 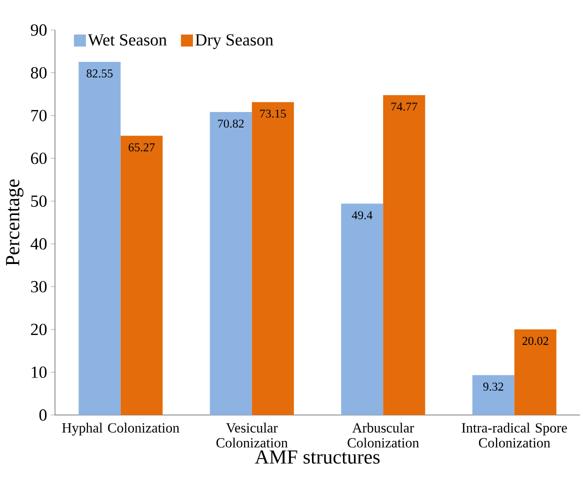 What do you see at coordinates (383, 435) in the screenshot?
I see `x-tick-label: Arbuscular Colonization` at bounding box center [383, 435].